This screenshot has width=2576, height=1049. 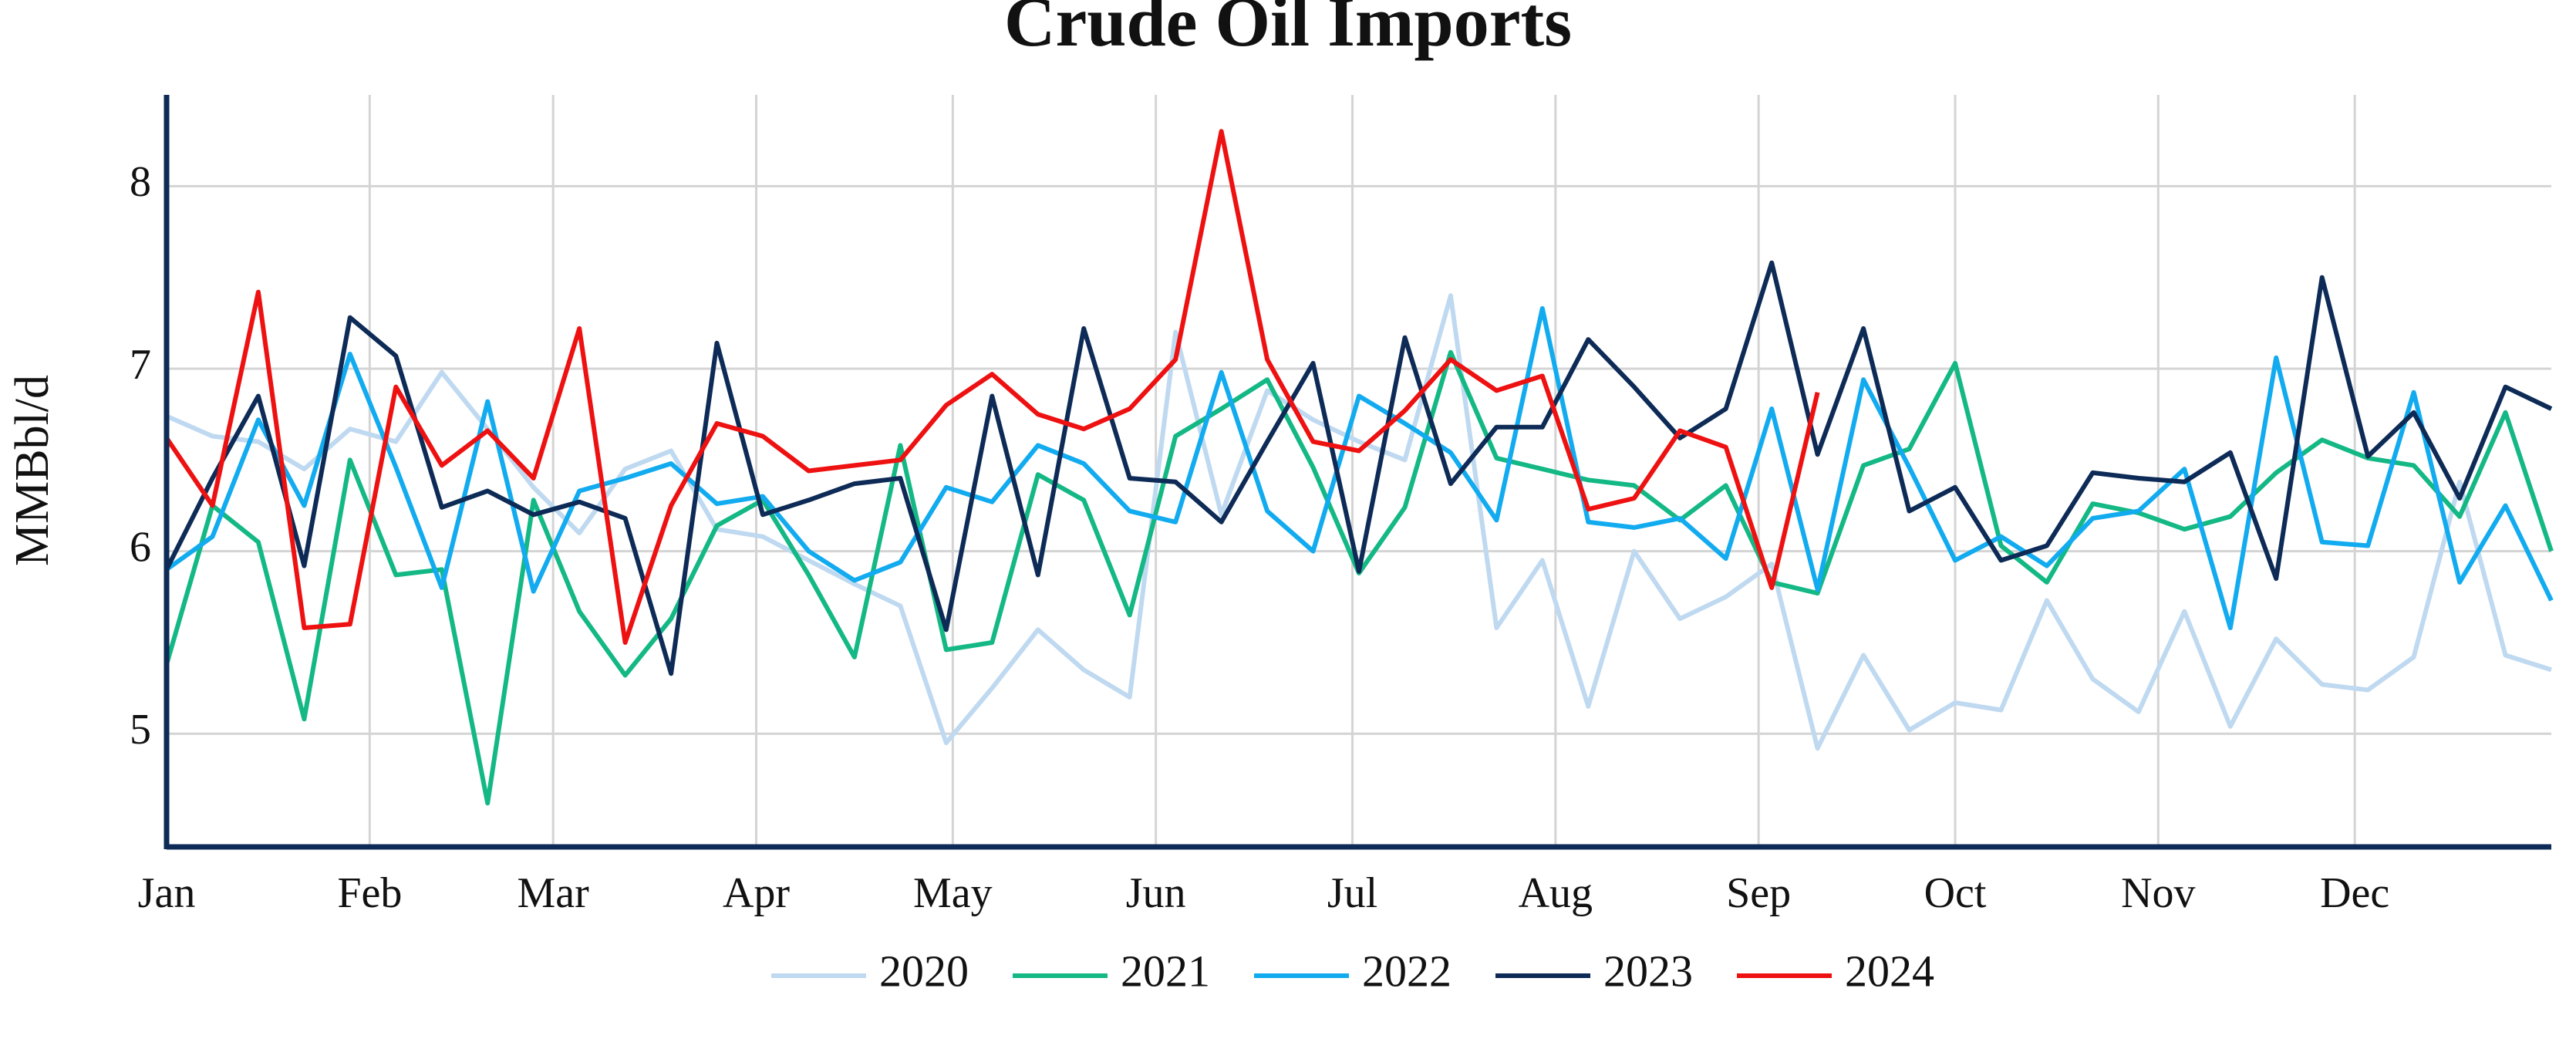 What do you see at coordinates (554, 893) in the screenshot?
I see `x-tick-label: Mar` at bounding box center [554, 893].